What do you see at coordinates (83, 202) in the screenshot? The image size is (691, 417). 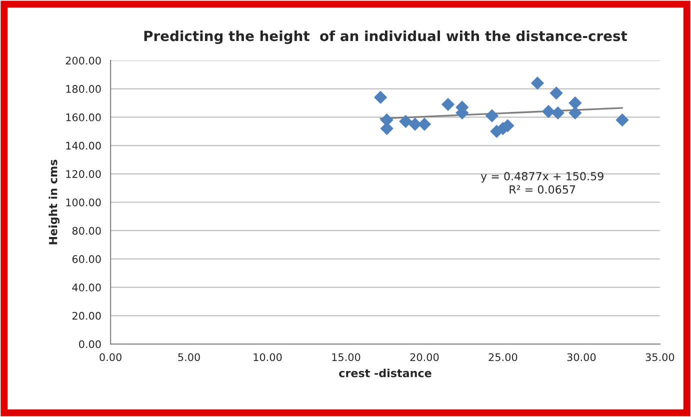 I see `y-tick-label: 100.00` at bounding box center [83, 202].